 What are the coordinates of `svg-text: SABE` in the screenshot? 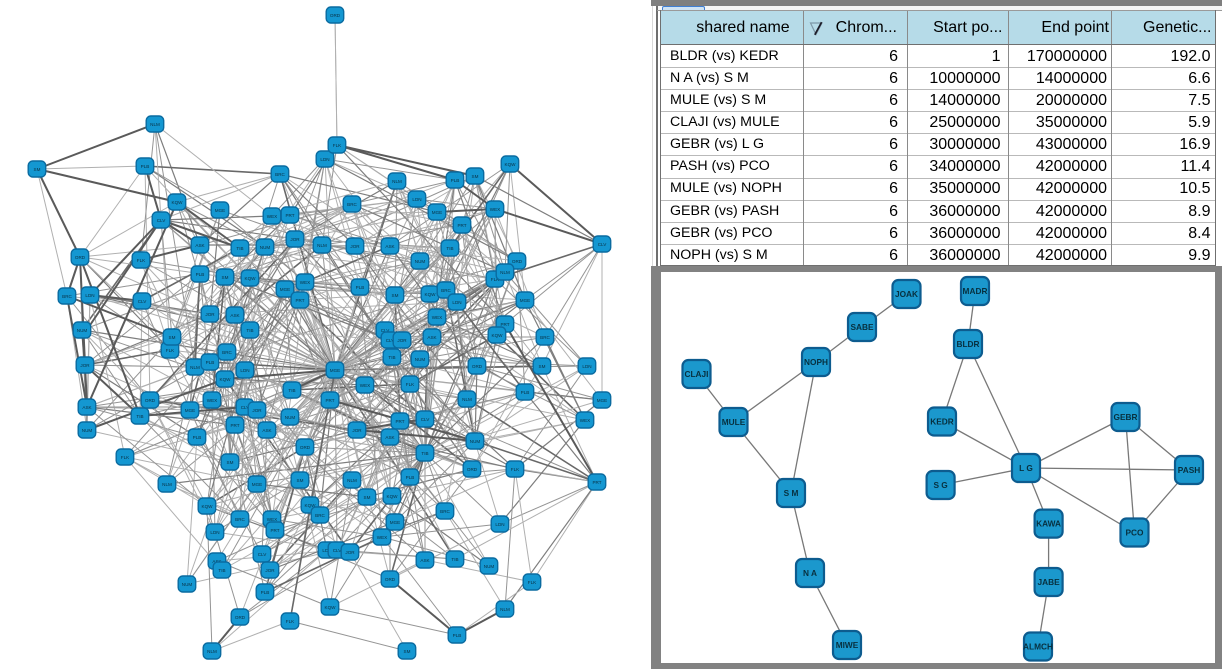 It's located at (862, 327).